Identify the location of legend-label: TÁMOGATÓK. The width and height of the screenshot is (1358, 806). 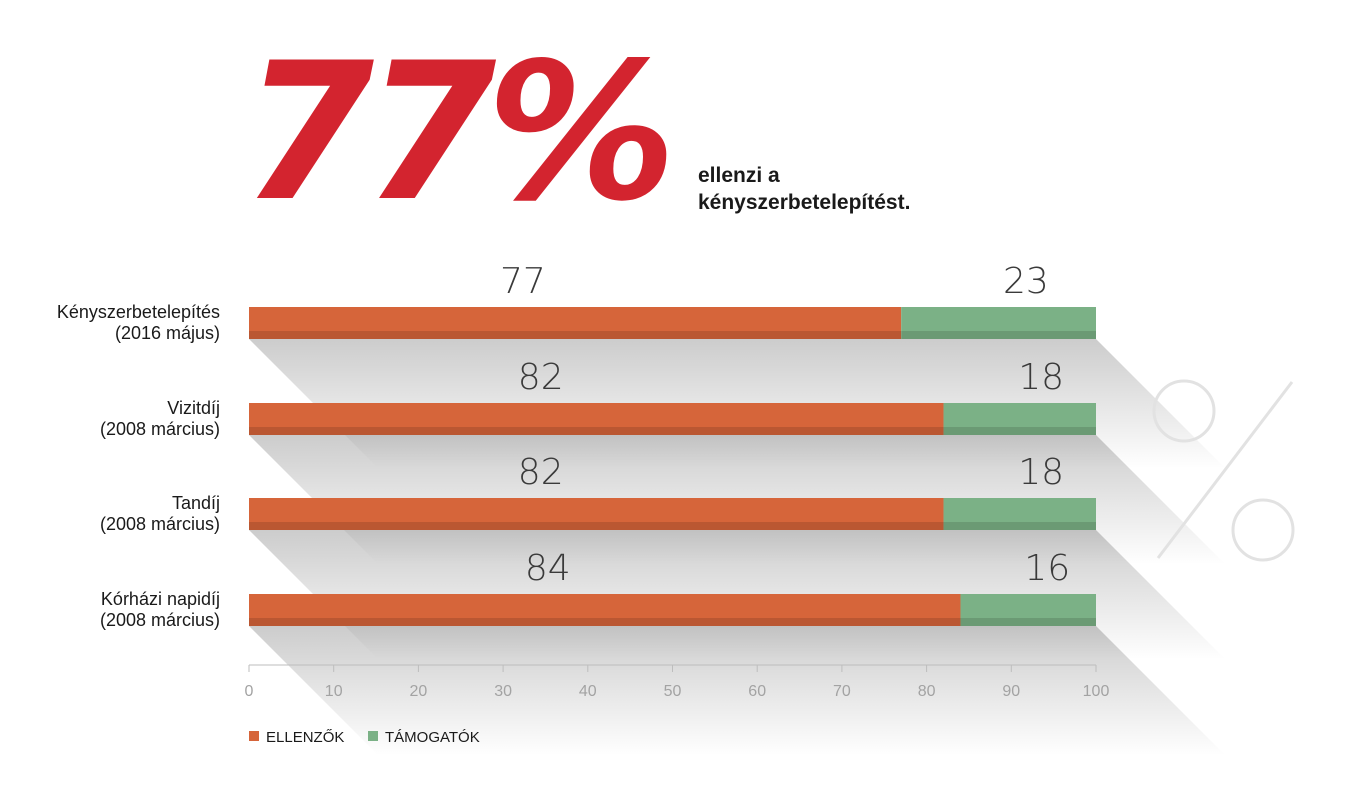
(432, 737).